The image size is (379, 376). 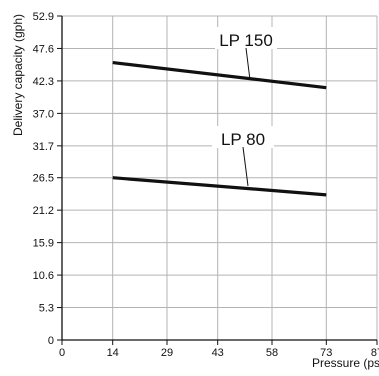 What do you see at coordinates (43, 114) in the screenshot?
I see `y-tick-label: 37.0` at bounding box center [43, 114].